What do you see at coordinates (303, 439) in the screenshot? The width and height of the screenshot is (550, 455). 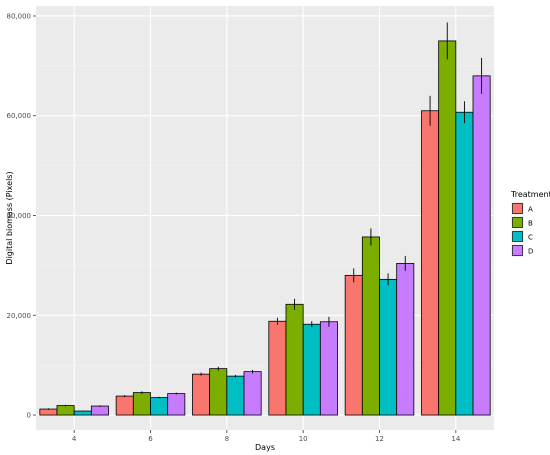 I see `x-tick-label: 10` at bounding box center [303, 439].